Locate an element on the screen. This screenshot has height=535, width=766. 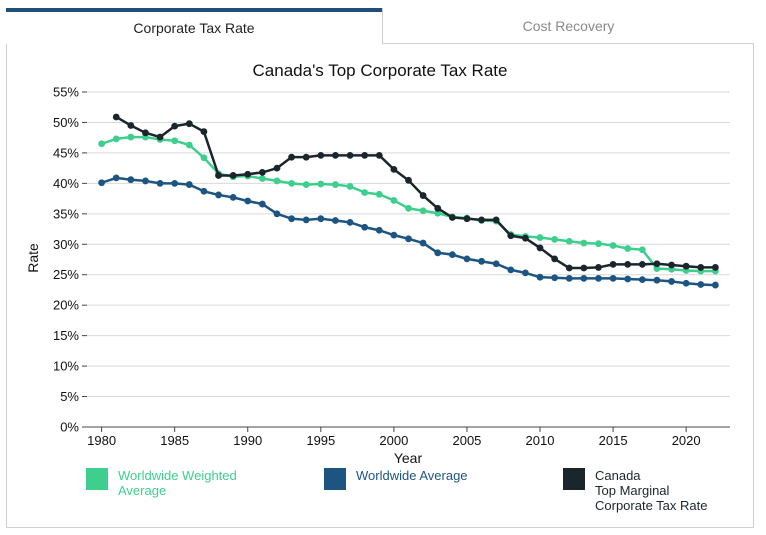
legend-worldwide-average: Worldwide Average is located at coordinates (396, 479).